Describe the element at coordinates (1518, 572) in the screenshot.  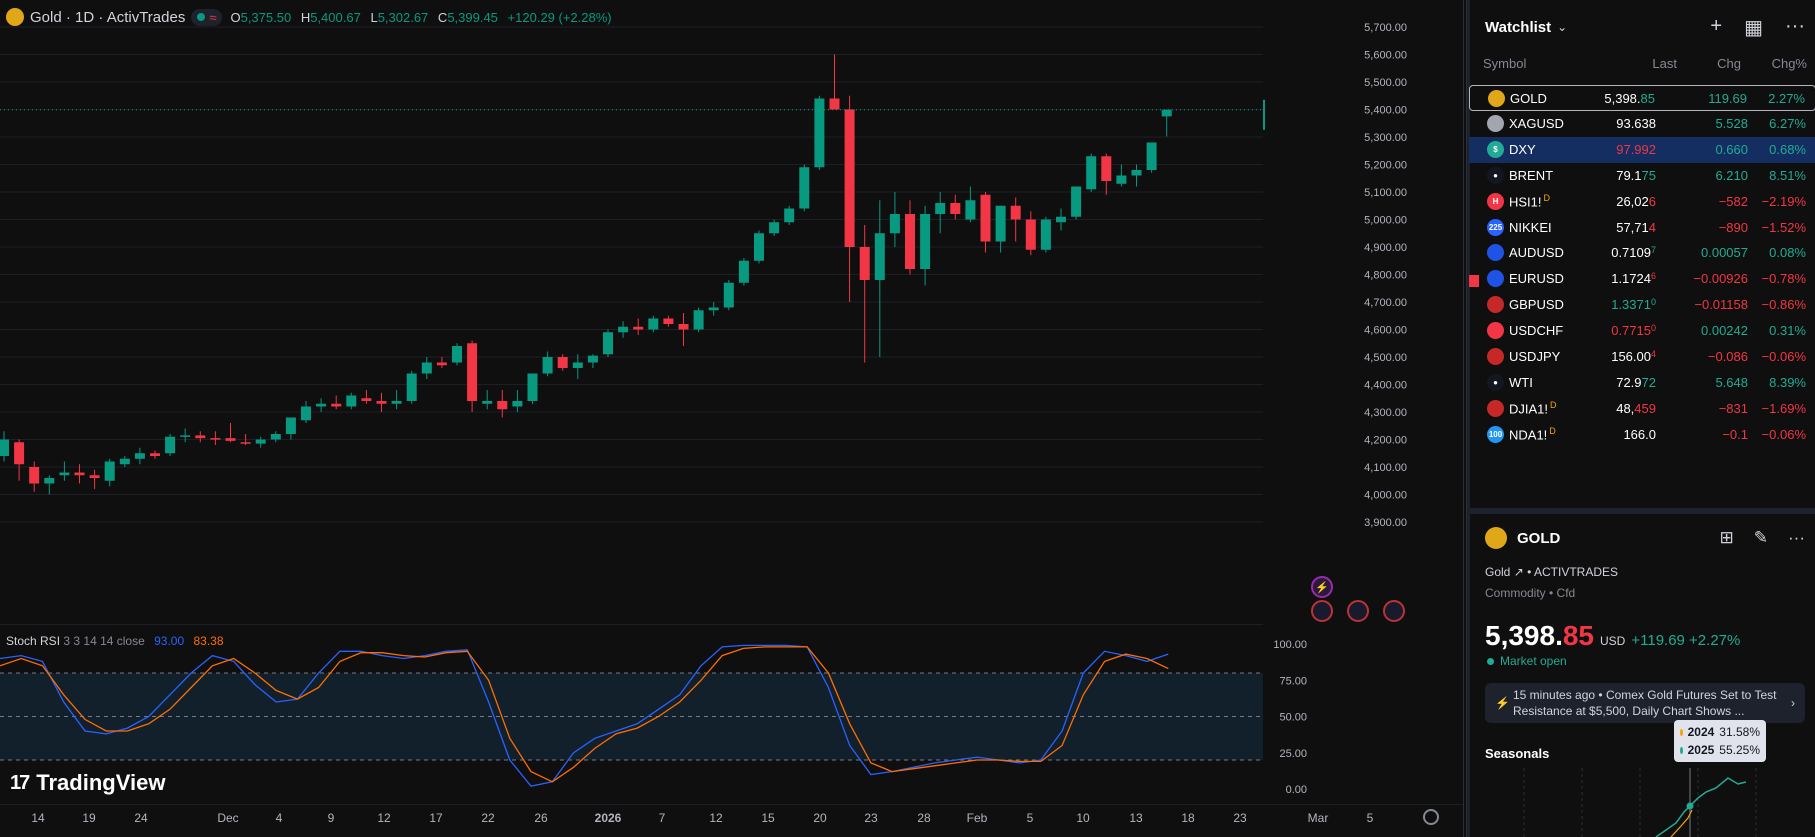
I see `external-link-icon: ↗` at that location.